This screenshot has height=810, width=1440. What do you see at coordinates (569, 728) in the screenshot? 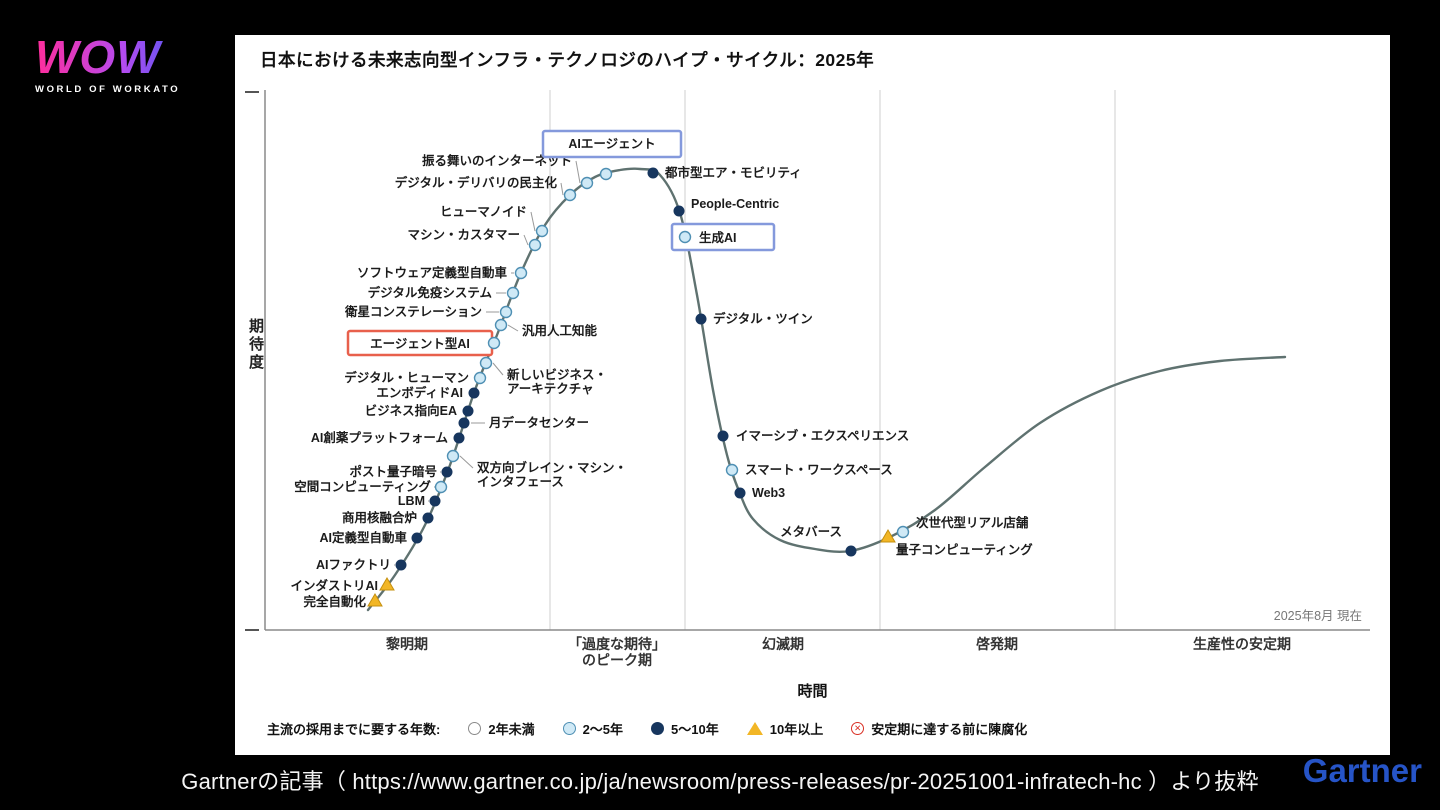
I see `adoption-2-5yr-icon` at bounding box center [569, 728].